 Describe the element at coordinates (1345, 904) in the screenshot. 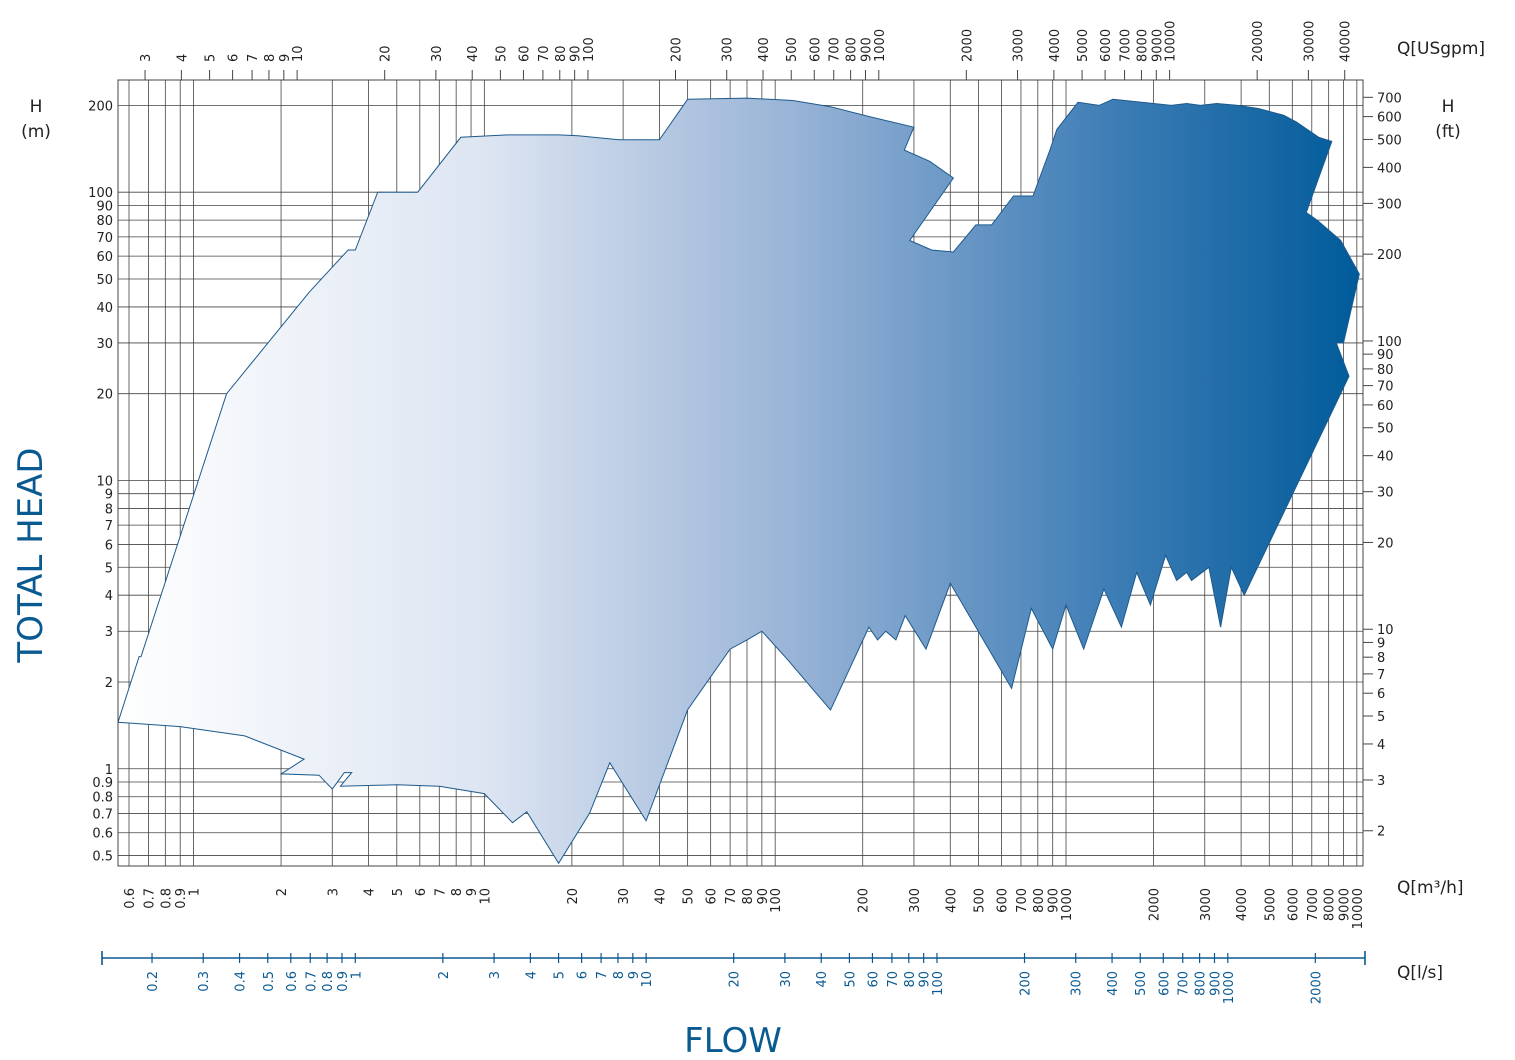

I see `tick-label-m3h-9000: 9000` at that location.